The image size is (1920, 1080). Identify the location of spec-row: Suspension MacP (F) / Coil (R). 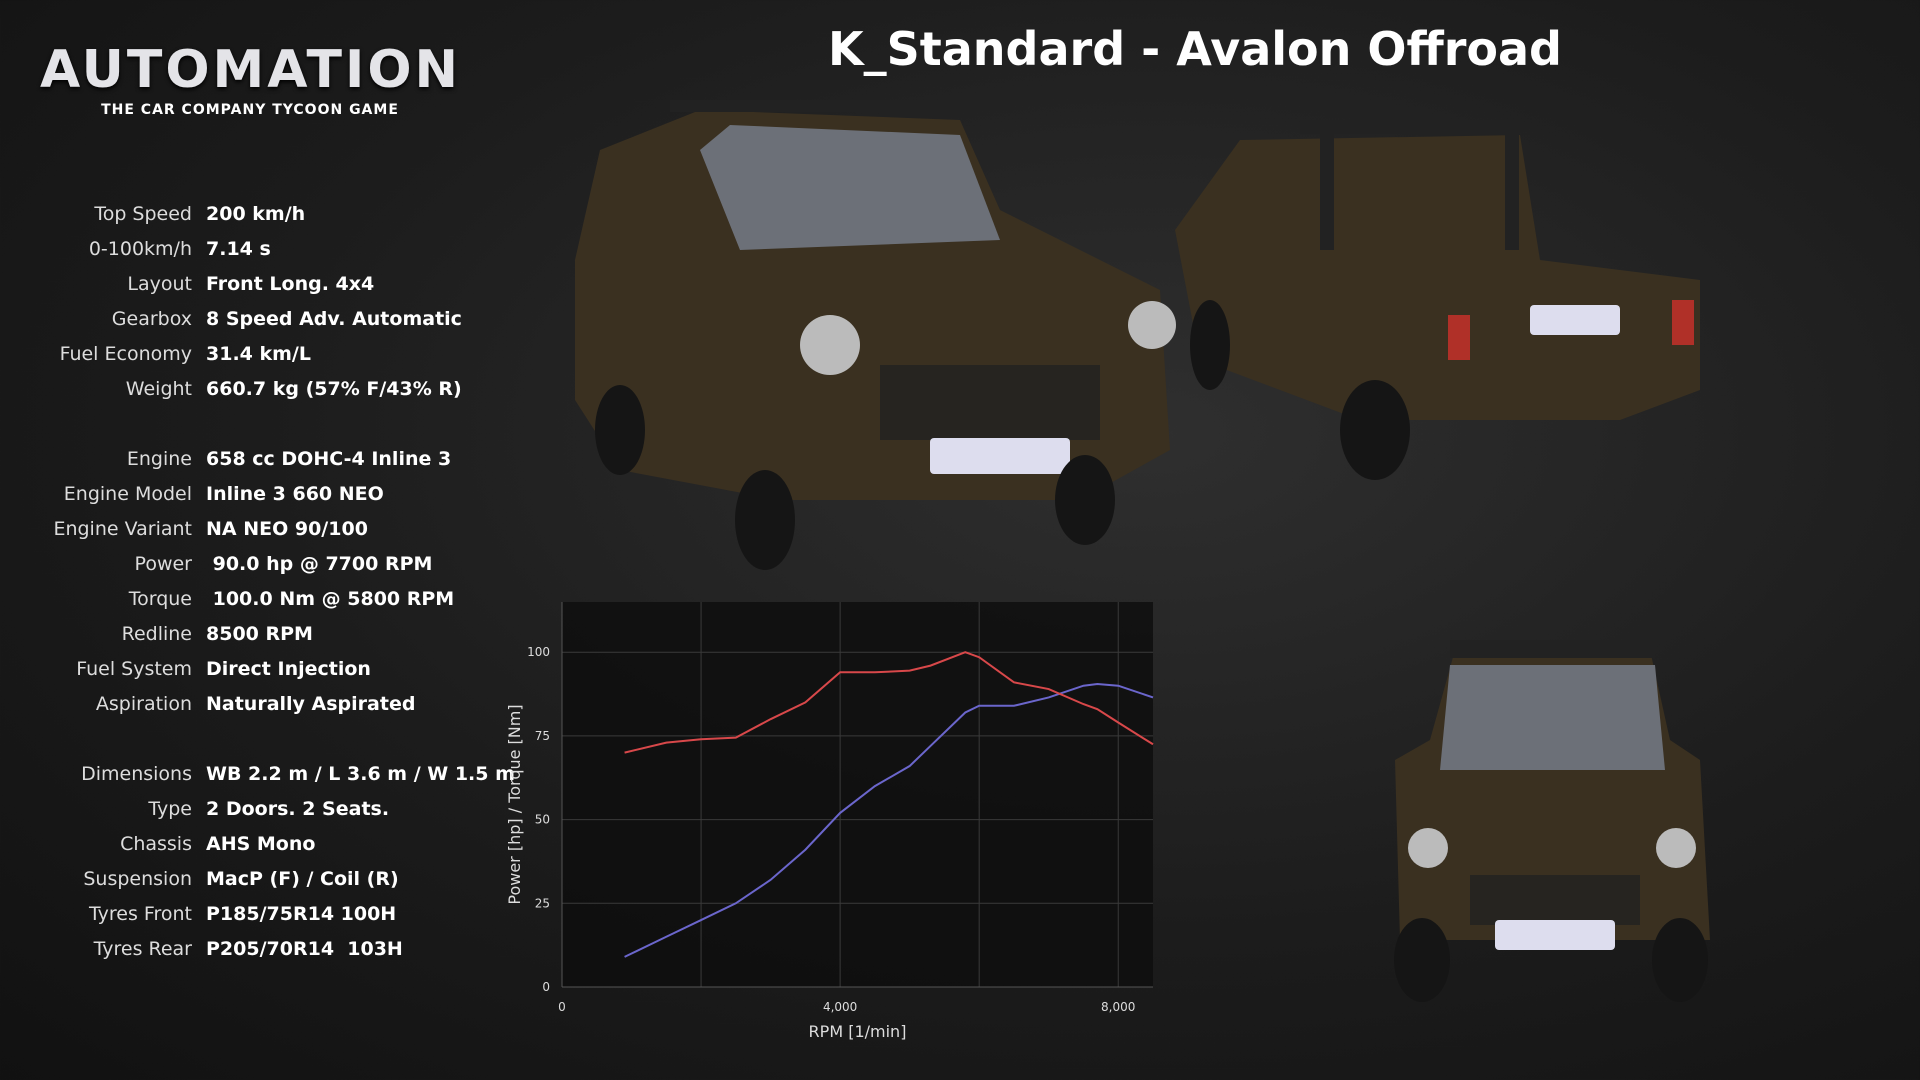
(260, 879).